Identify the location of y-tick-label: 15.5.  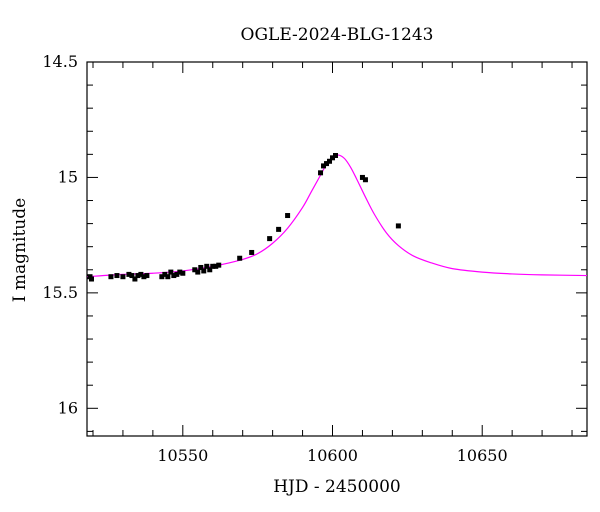
(60, 292).